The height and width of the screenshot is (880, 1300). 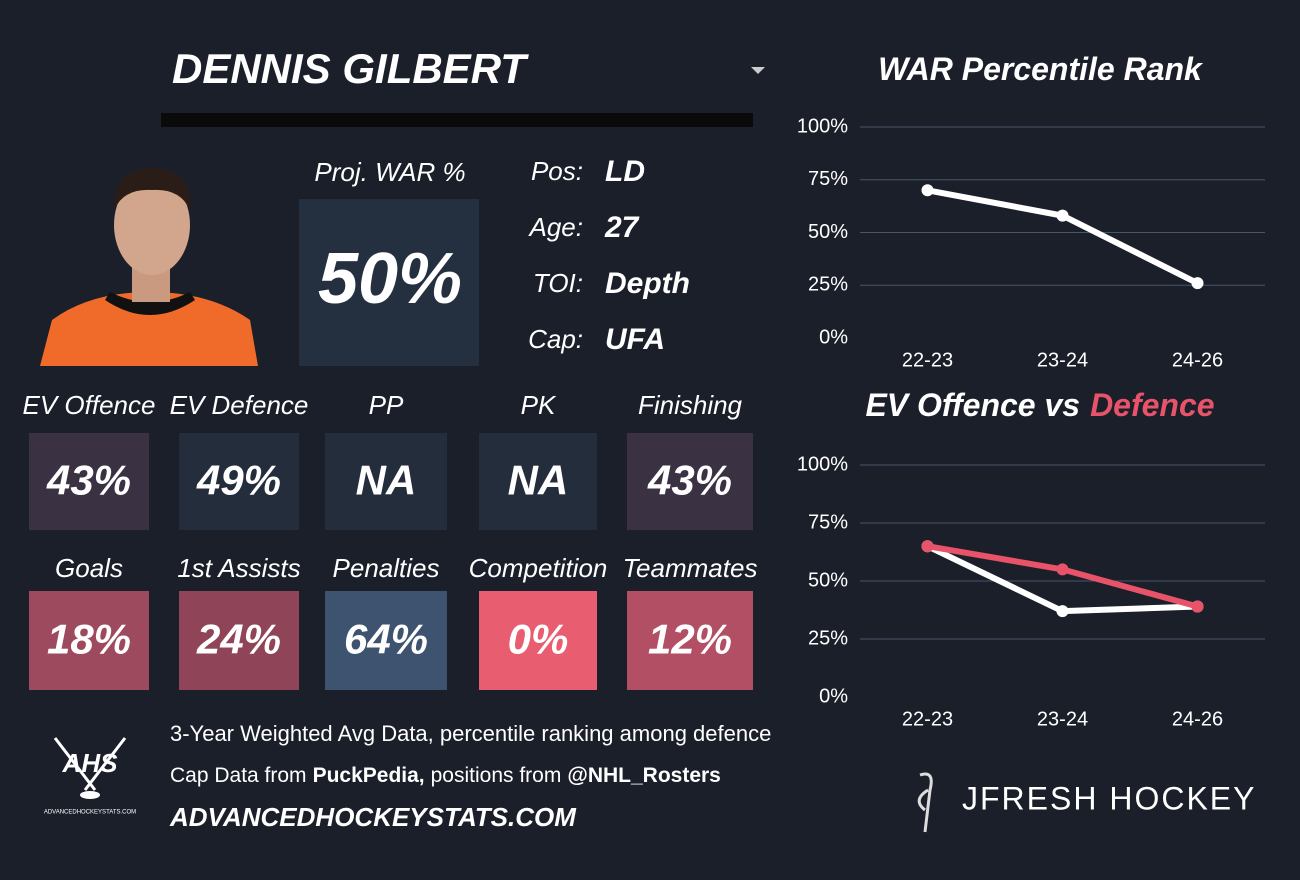 I want to click on player-photo, so click(x=149, y=267).